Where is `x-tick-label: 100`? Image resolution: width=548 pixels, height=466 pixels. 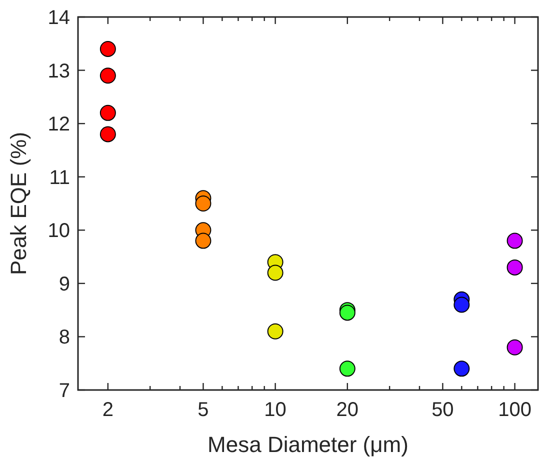 x-tick-label: 100 is located at coordinates (515, 410).